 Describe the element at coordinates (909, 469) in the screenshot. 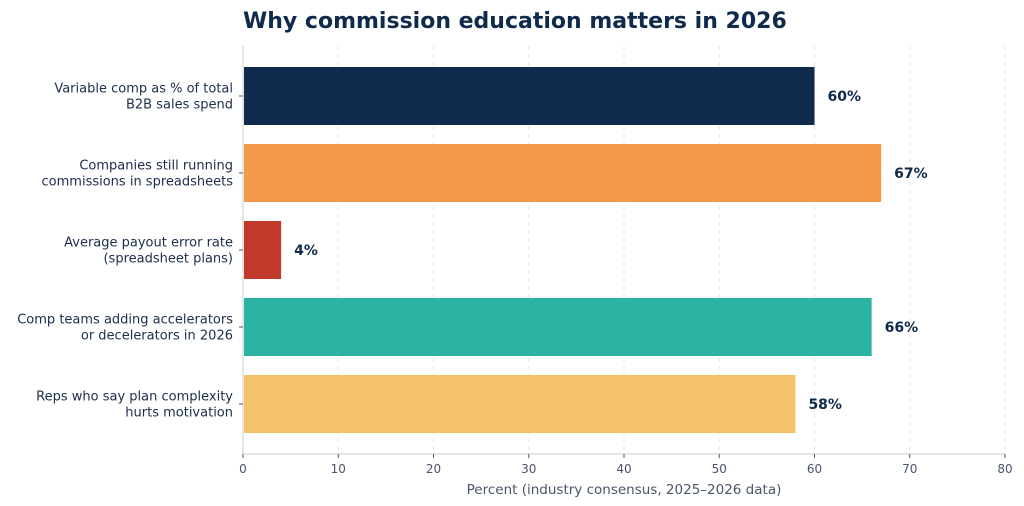

I see `x-tick-label: 70` at that location.